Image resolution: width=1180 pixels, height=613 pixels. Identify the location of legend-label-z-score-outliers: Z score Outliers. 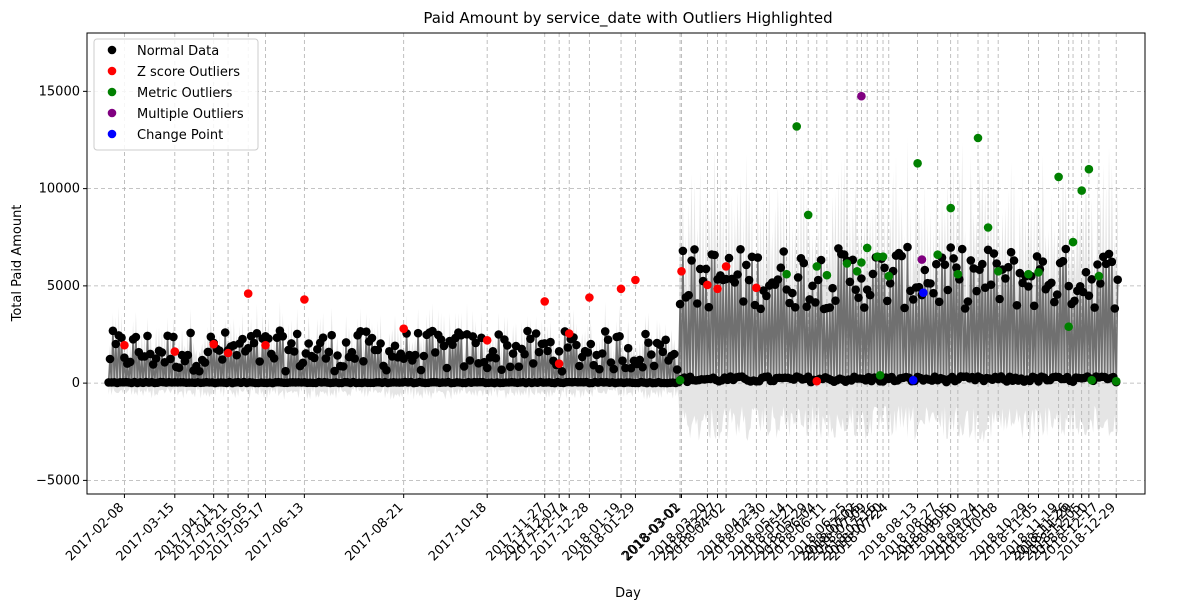
(188, 72).